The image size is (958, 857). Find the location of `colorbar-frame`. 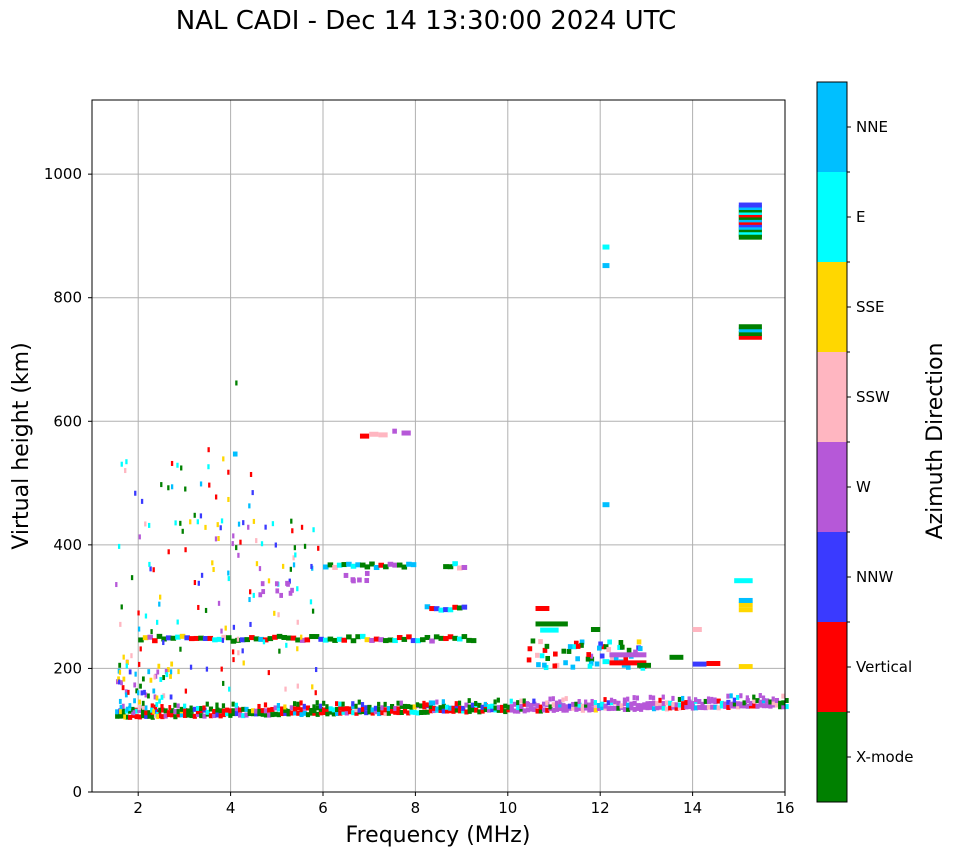

colorbar-frame is located at coordinates (832, 442).